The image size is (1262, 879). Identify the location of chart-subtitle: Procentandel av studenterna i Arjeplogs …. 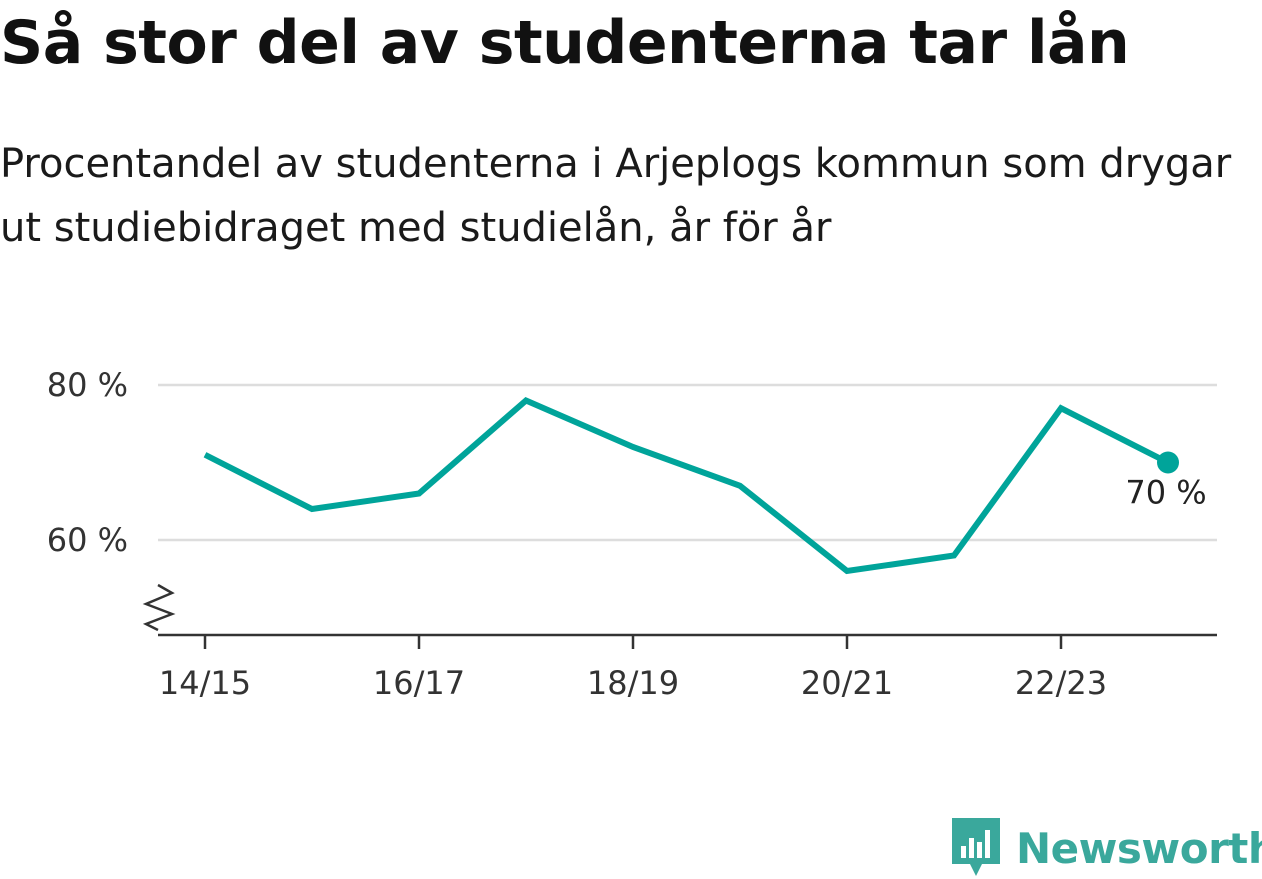
(616, 196).